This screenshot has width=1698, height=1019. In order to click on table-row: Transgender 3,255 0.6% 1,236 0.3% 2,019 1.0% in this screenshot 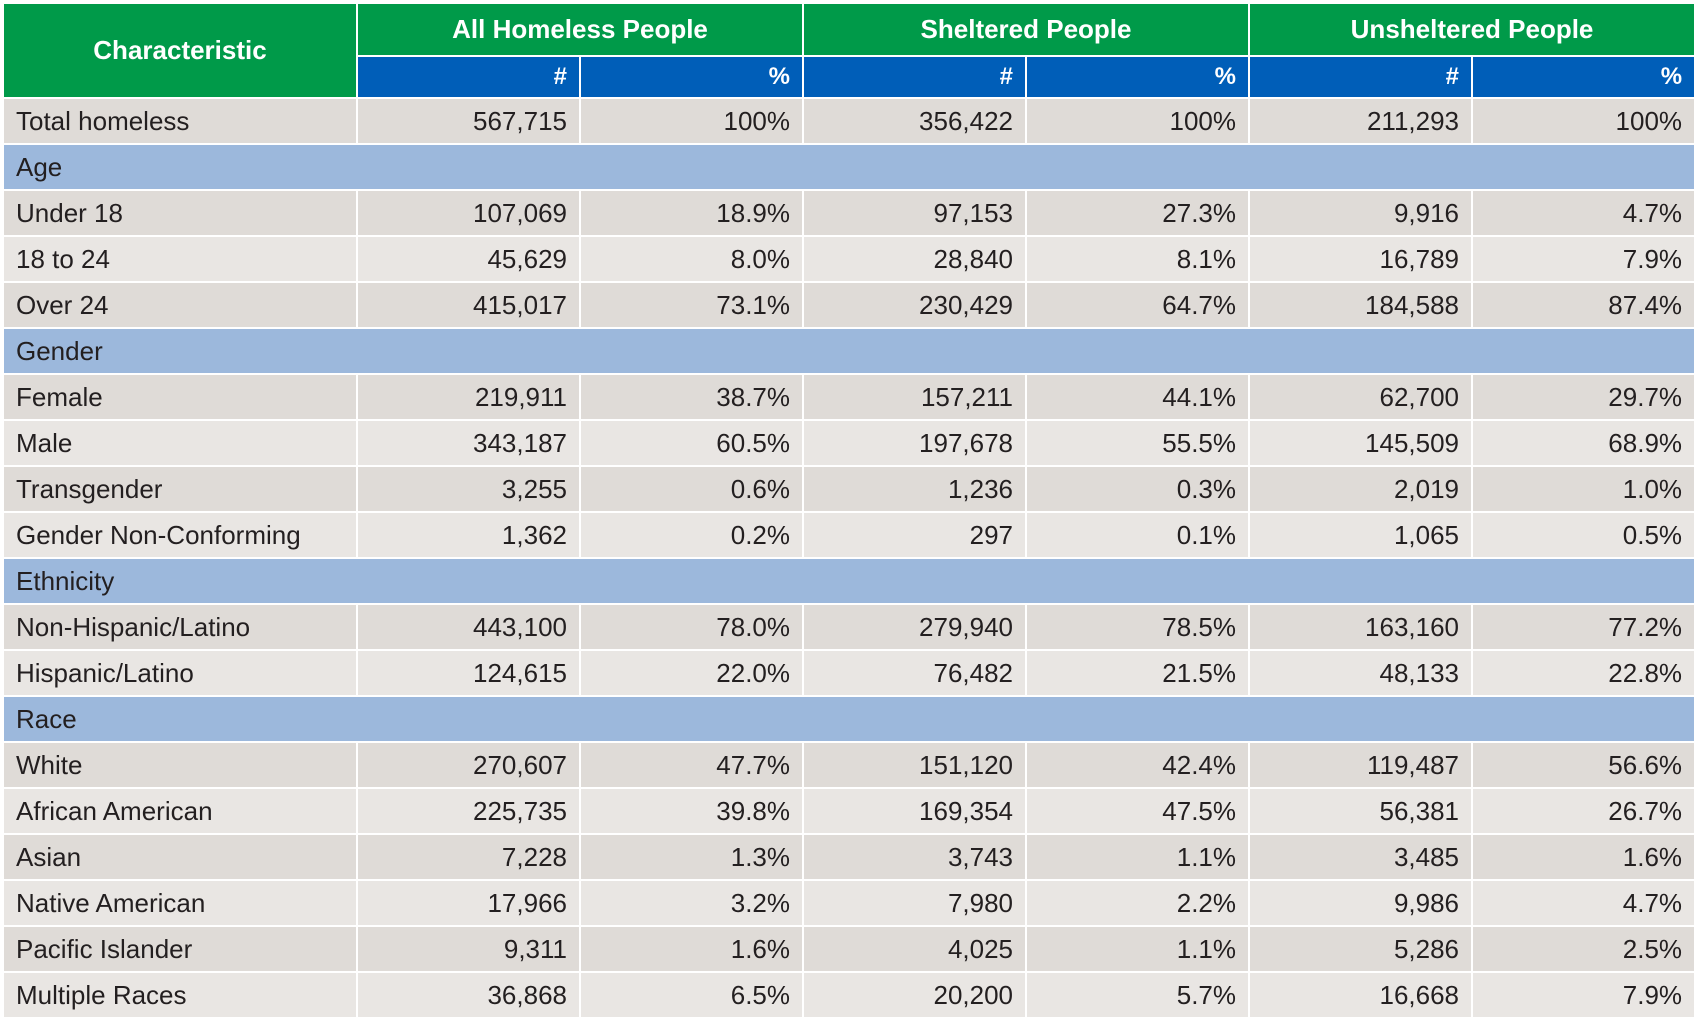, I will do `click(849, 489)`.